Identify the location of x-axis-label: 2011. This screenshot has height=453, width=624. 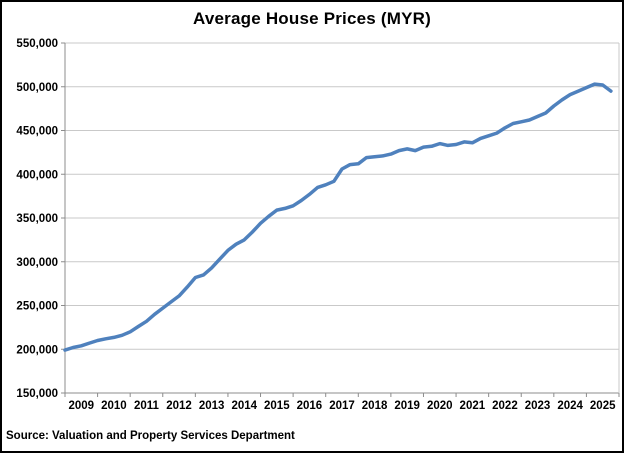
(147, 406).